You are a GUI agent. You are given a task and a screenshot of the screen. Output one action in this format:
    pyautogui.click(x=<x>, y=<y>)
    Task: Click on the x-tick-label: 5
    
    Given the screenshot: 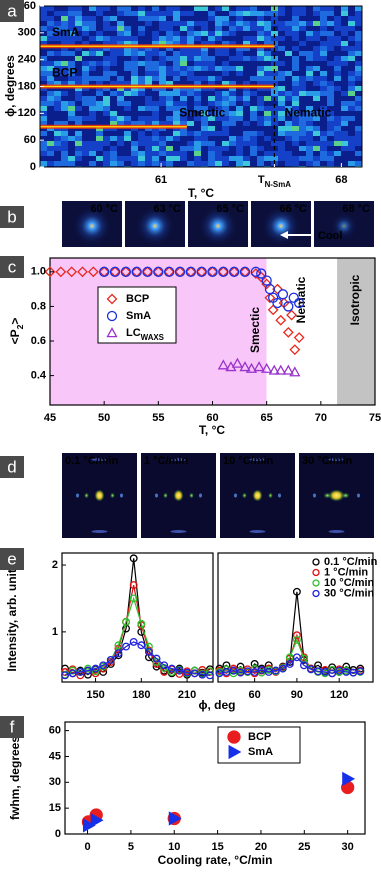 What is the action you would take?
    pyautogui.click(x=131, y=847)
    